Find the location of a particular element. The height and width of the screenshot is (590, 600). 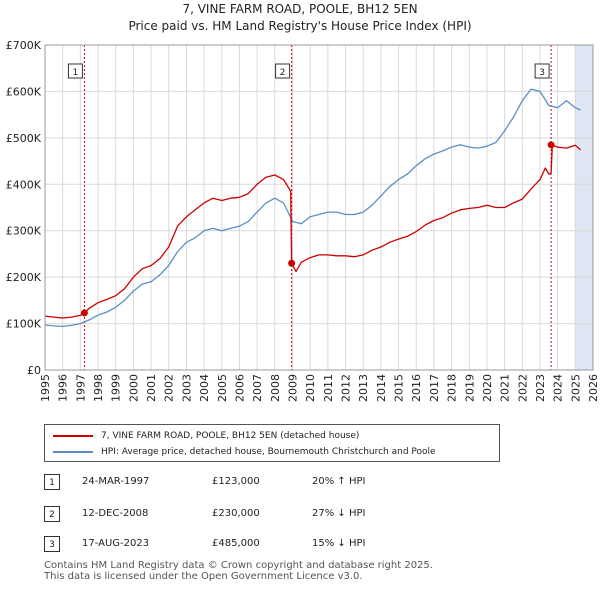

y-tick-label: £700K is located at coordinates (24, 45).